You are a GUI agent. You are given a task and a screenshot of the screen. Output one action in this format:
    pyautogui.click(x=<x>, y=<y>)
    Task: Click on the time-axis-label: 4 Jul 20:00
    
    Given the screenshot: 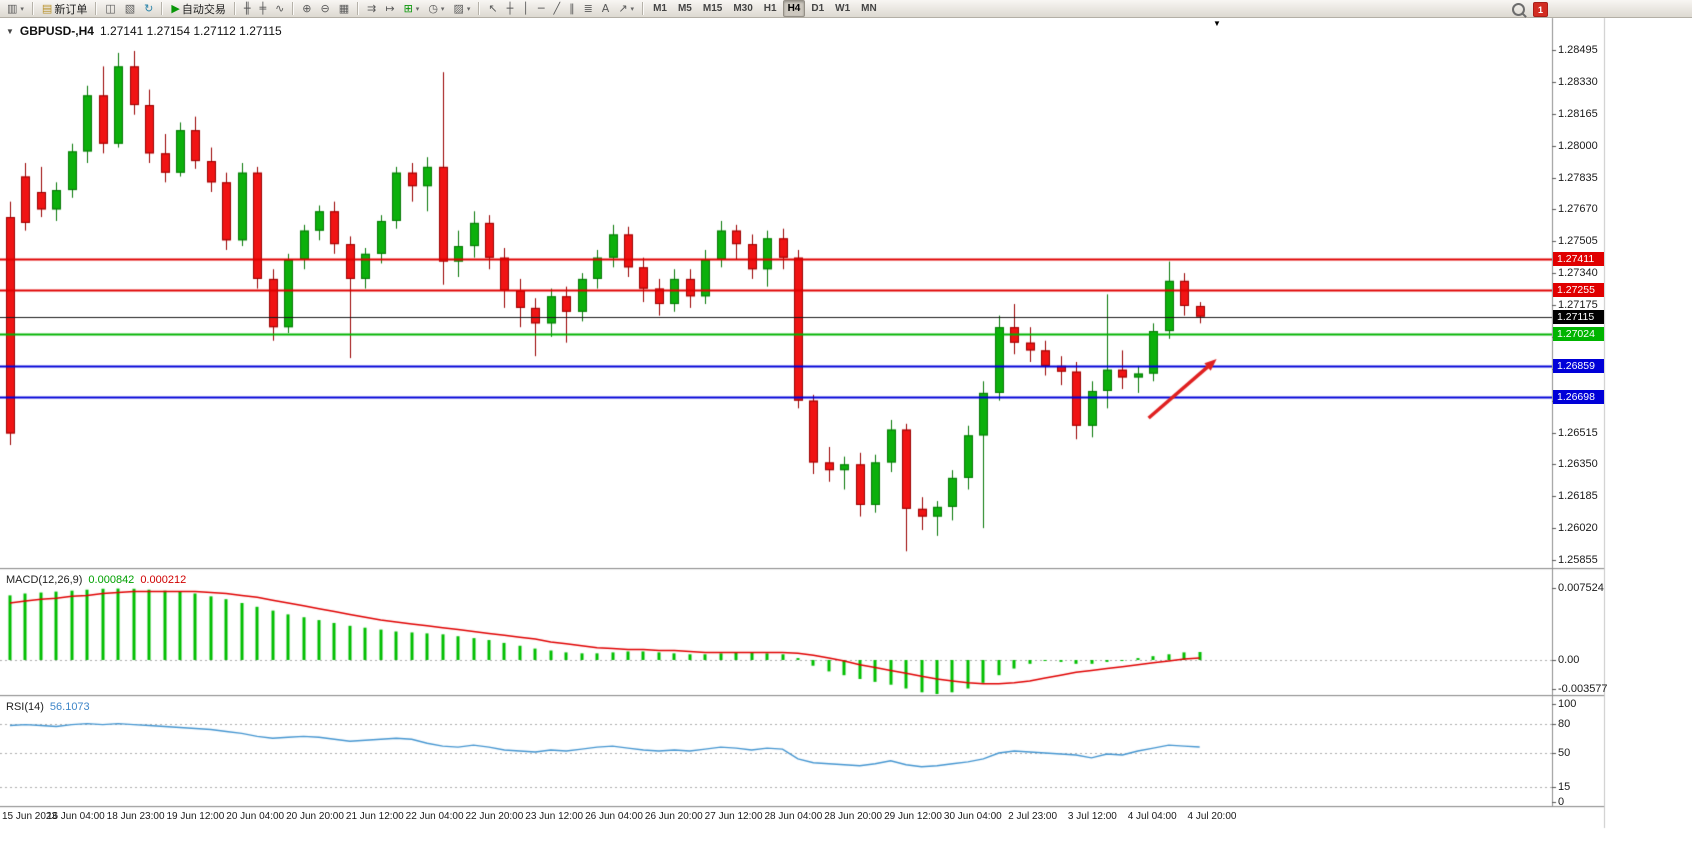 What is the action you would take?
    pyautogui.click(x=1212, y=816)
    